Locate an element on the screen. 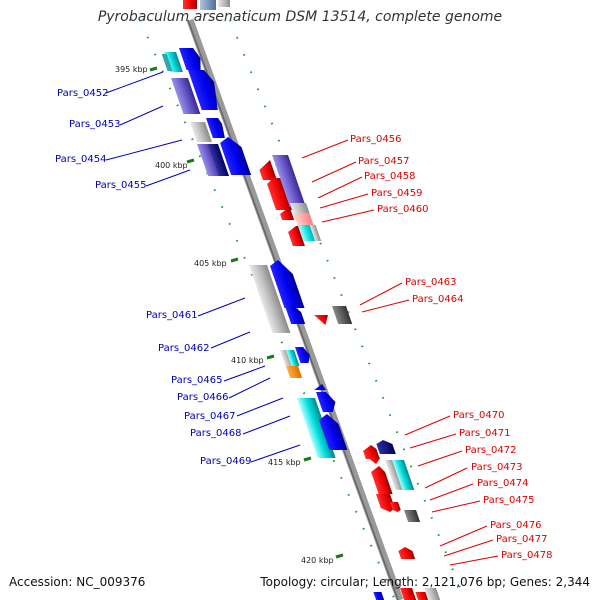 Image resolution: width=600 pixels, height=600 pixels. gene-label: Pars_0473 is located at coordinates (496, 467).